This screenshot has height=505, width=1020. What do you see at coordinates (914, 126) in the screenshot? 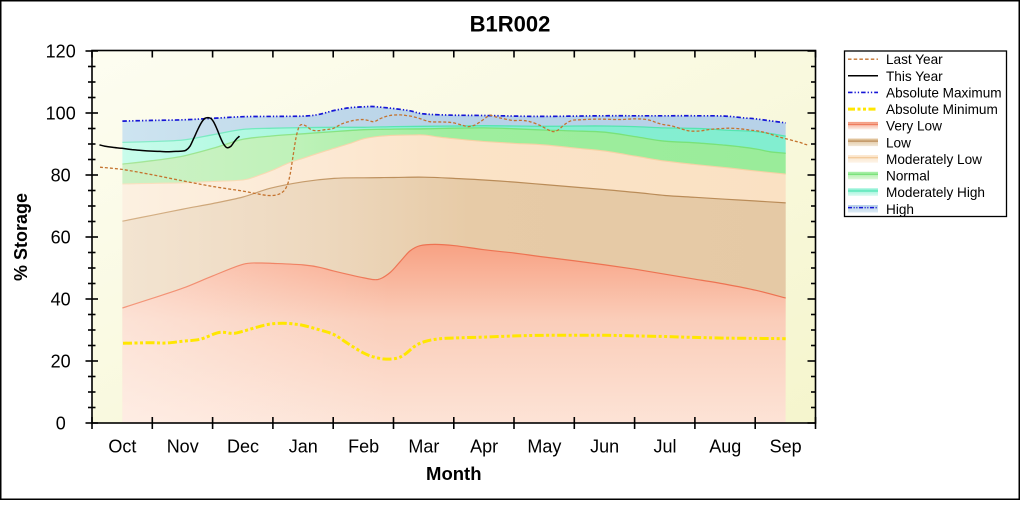
I see `svg-text: Very Low` at bounding box center [914, 126].